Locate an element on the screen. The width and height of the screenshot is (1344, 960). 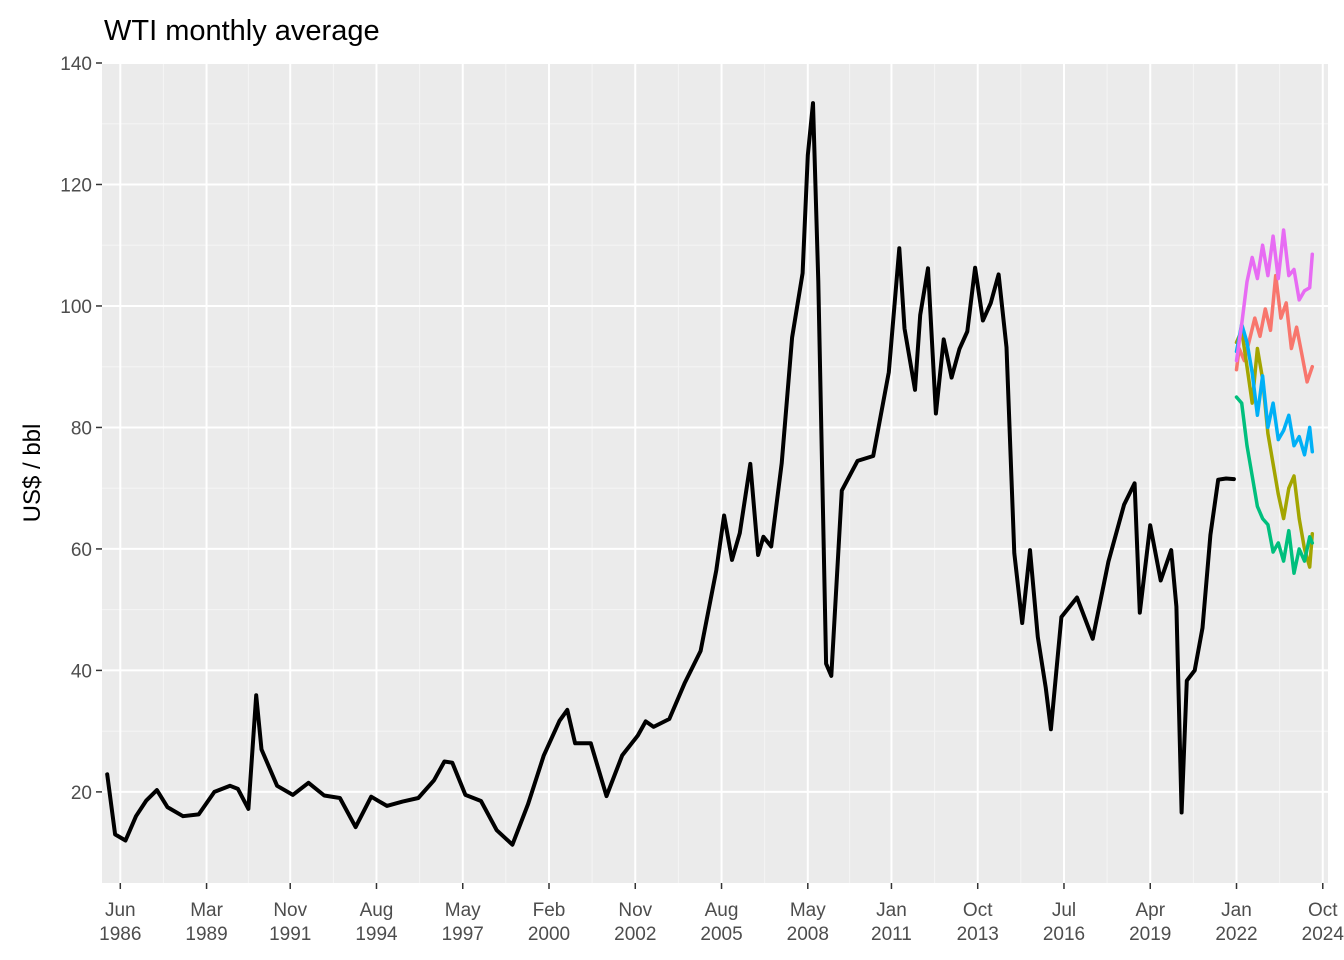
x-tick-label-month: Apr is located at coordinates (1150, 910).